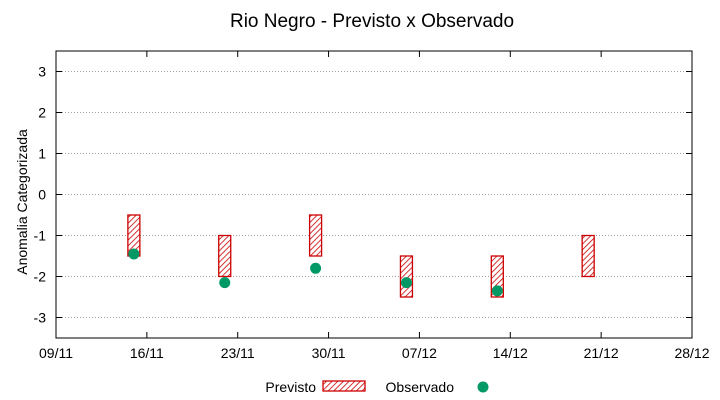 The height and width of the screenshot is (400, 720). Describe the element at coordinates (361, 256) in the screenshot. I see `data-marks` at that location.